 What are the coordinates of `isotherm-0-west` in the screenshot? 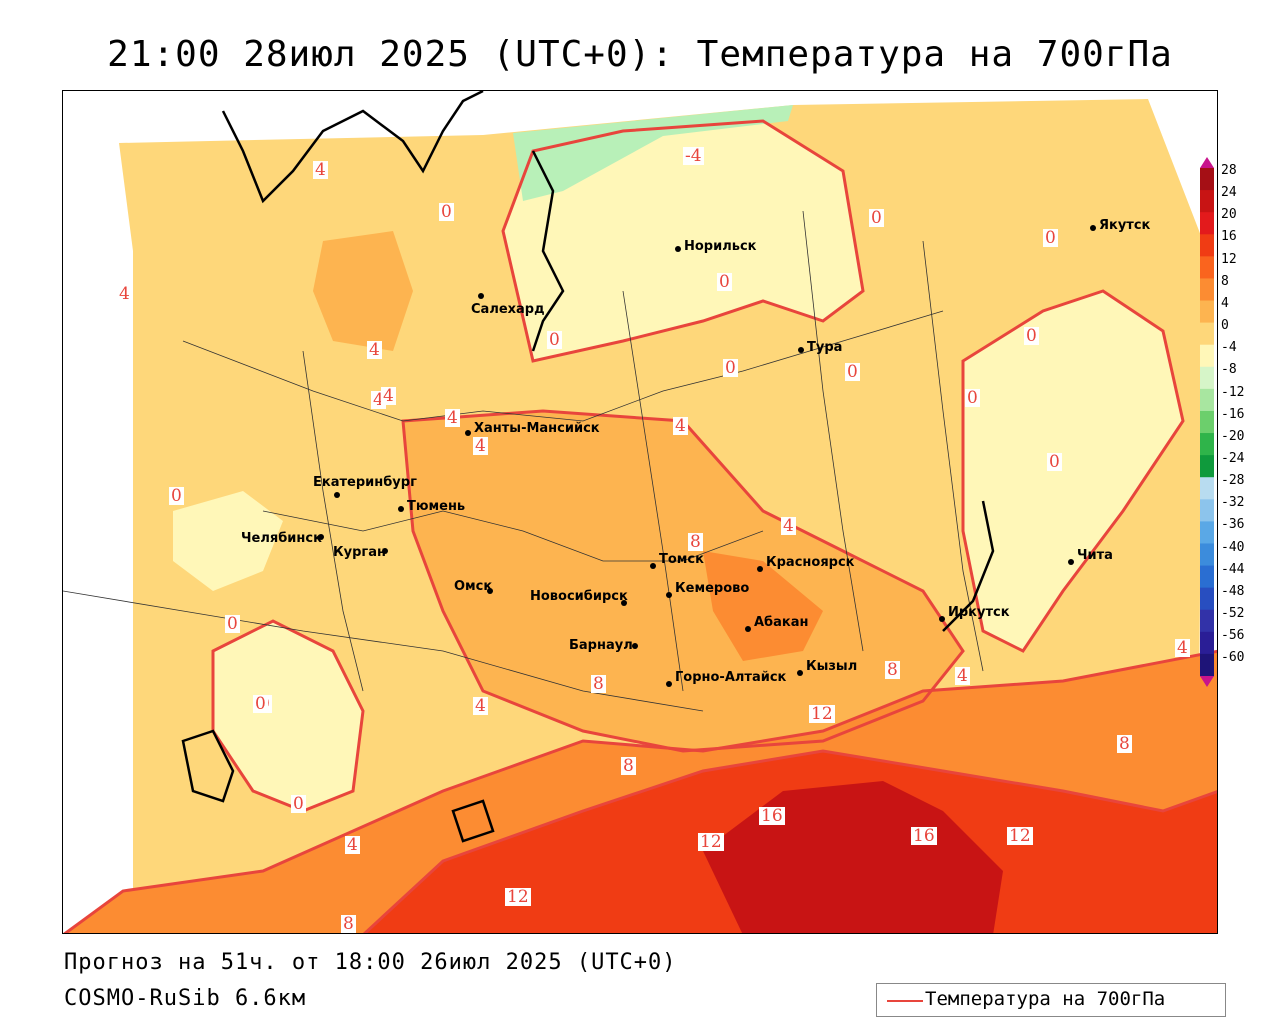 It's located at (288, 716).